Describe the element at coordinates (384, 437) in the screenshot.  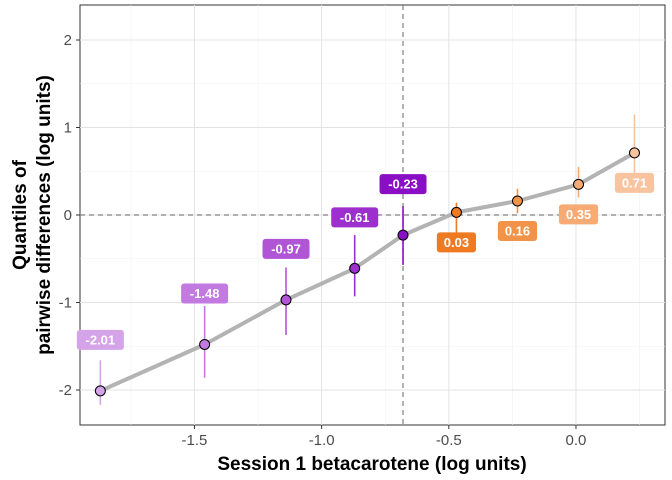
I see `x-axis-ticks: -1.5 -1.0 -0.5 0.0` at that location.